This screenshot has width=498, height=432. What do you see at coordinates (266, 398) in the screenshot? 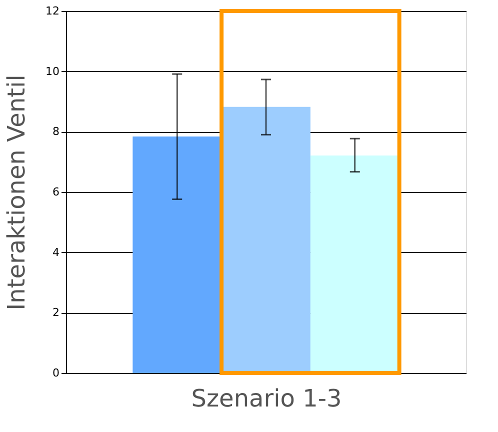
I see `x-axis-title: Szenario 1-3` at bounding box center [266, 398].